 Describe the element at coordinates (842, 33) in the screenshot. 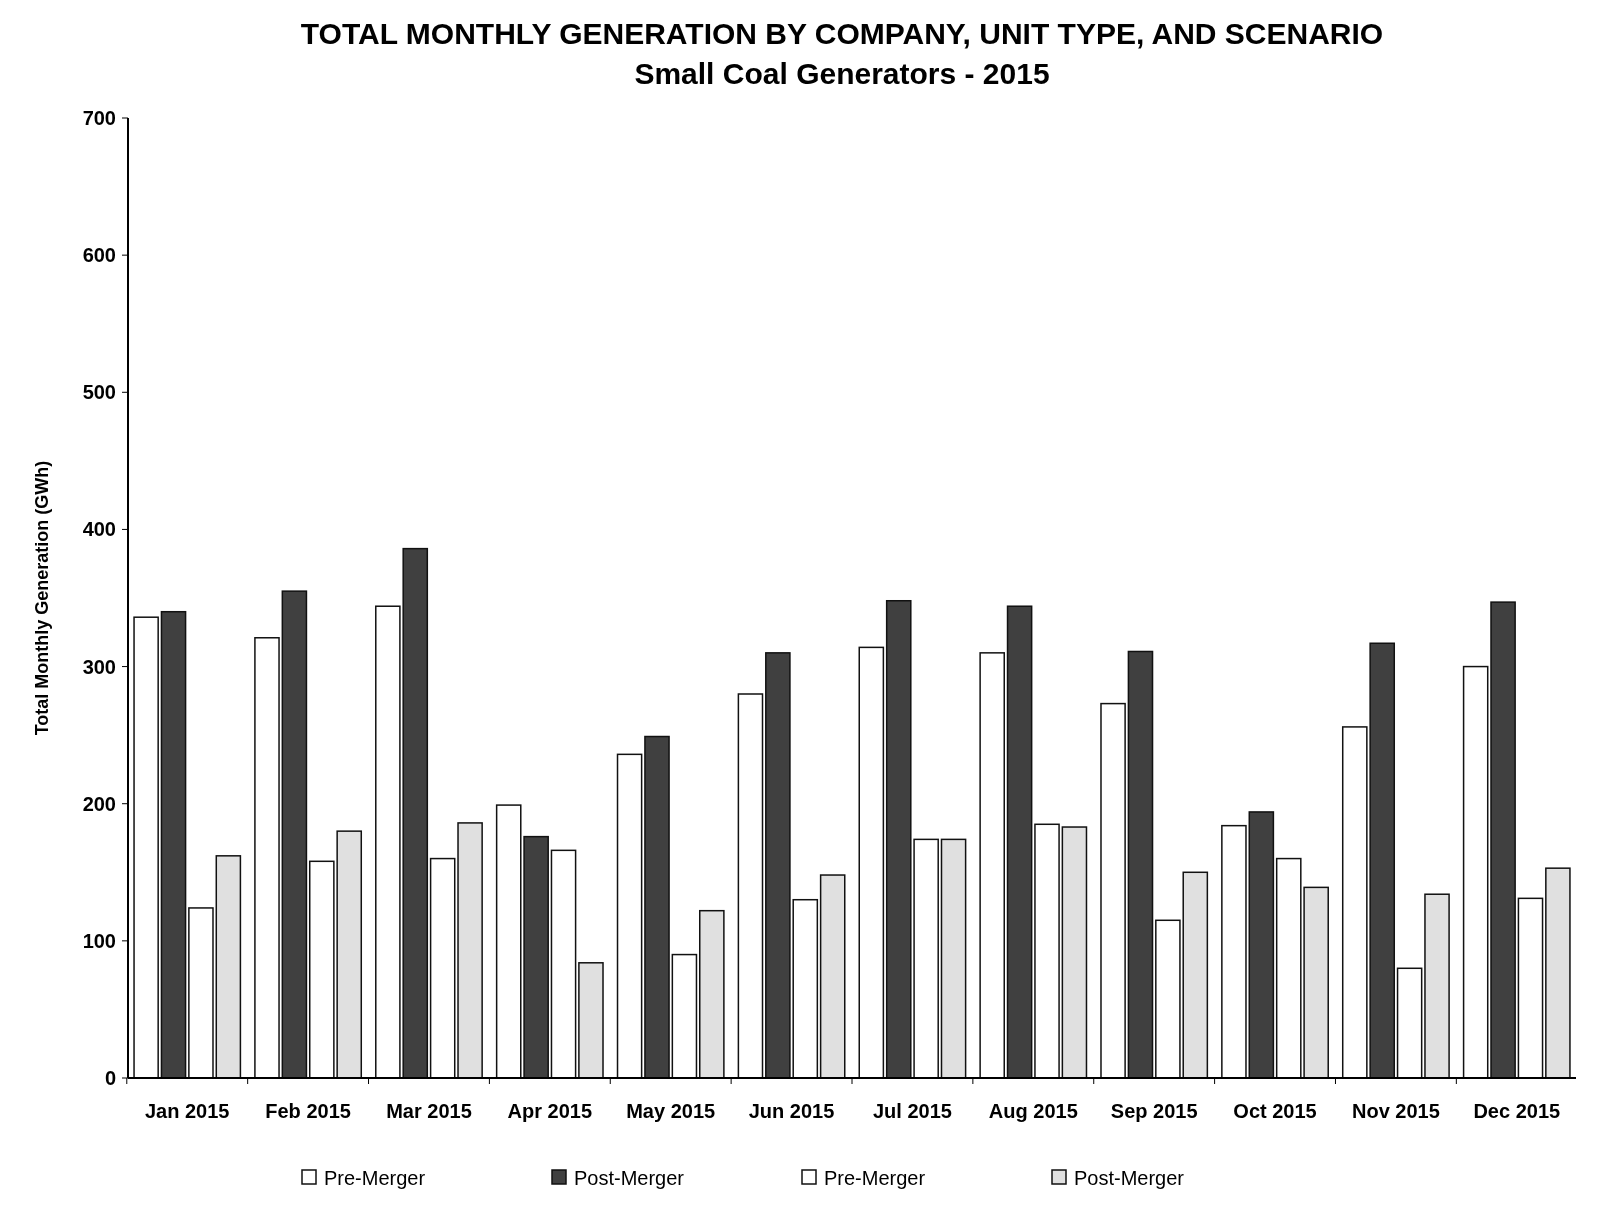

I see `chart-title: TOTAL MONTHLY GENERATION BY COMPANY, UNIT TYPE, AND SCENARIO` at that location.